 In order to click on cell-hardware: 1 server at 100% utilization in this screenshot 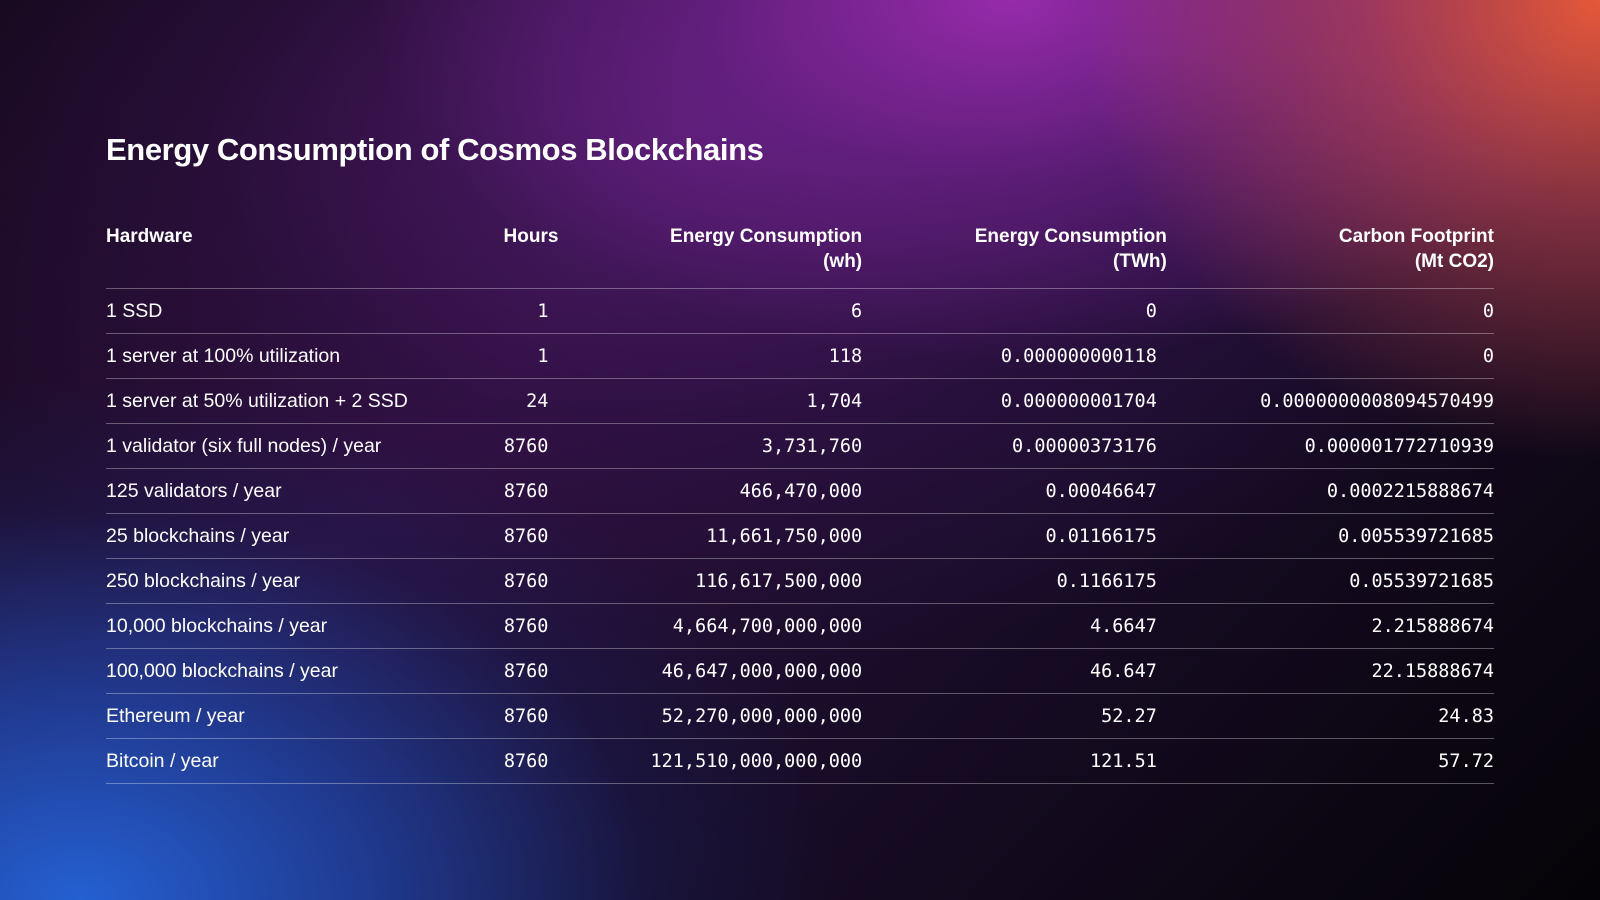, I will do `click(275, 356)`.